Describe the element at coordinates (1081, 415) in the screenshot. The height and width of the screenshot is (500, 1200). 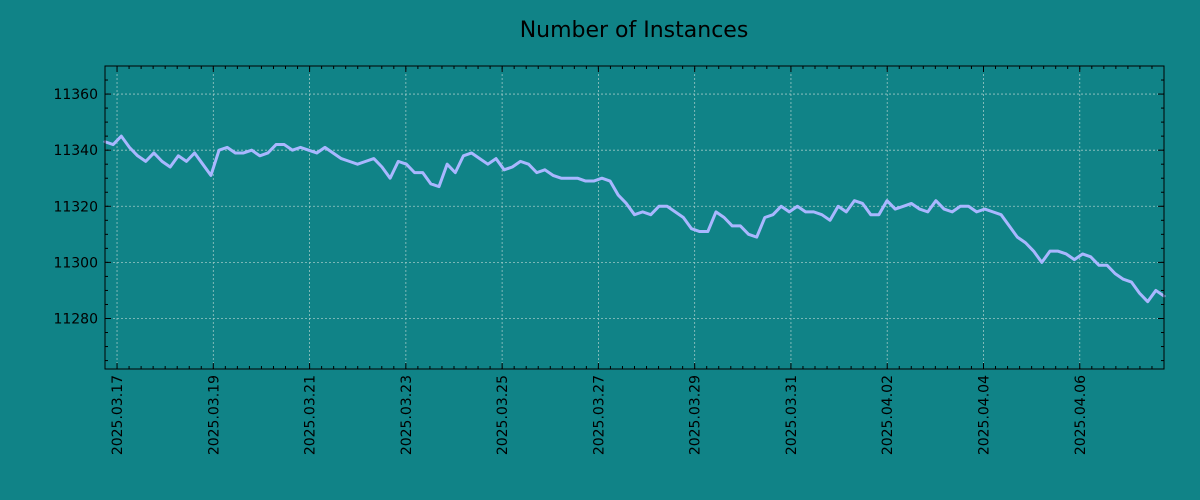
I see `x-tick-label: 2025.04.06` at that location.